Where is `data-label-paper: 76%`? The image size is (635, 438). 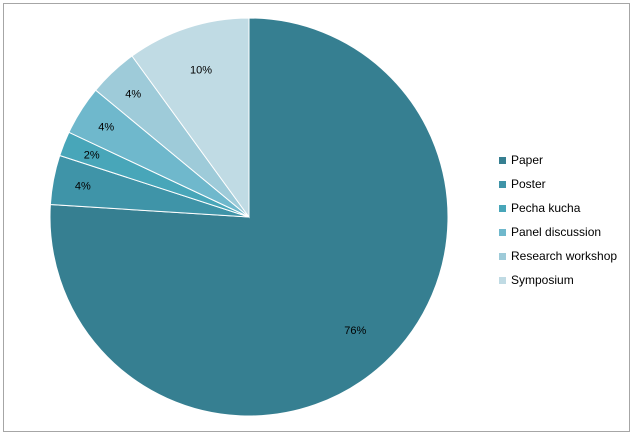 data-label-paper: 76% is located at coordinates (355, 331).